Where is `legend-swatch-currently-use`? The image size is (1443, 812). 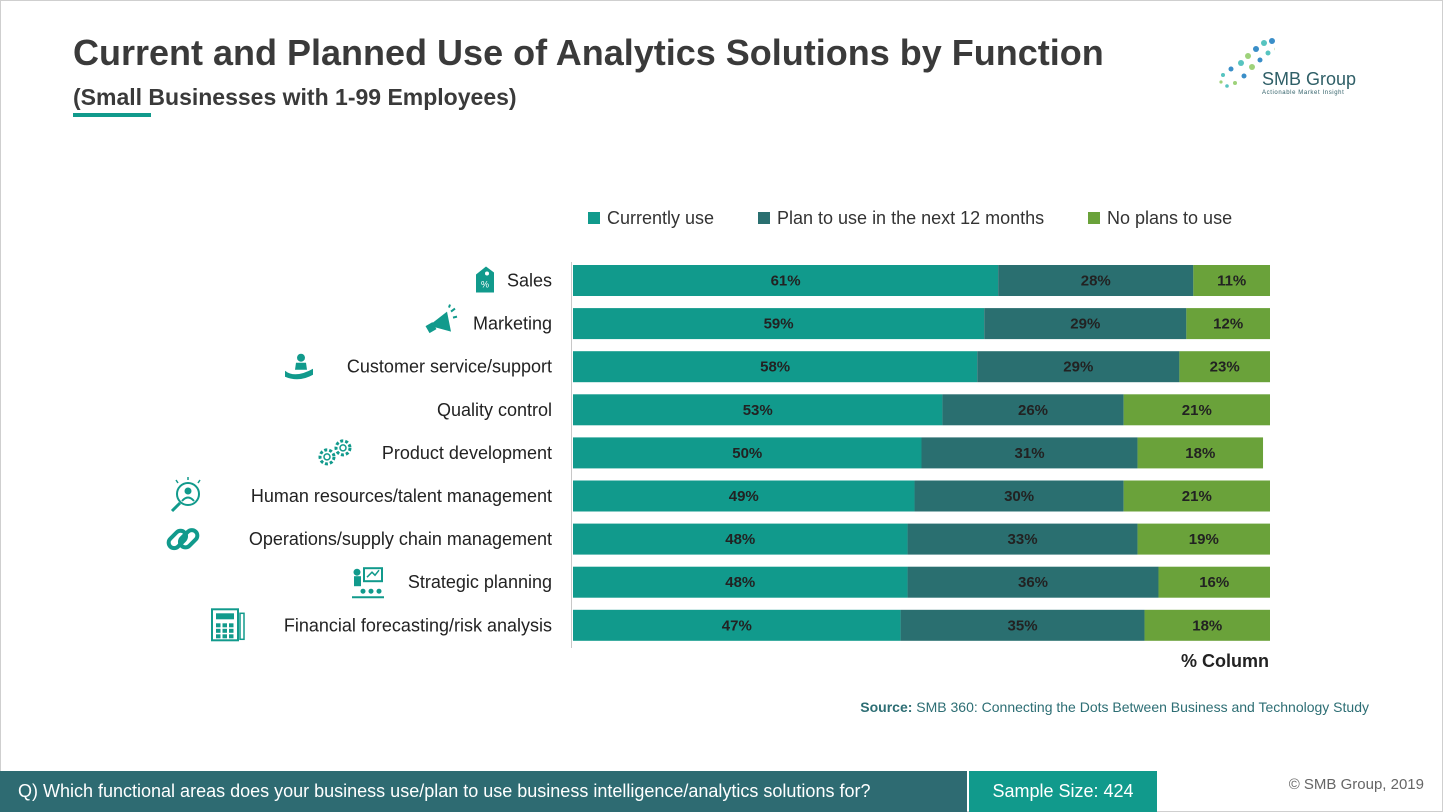
legend-swatch-currently-use is located at coordinates (594, 218).